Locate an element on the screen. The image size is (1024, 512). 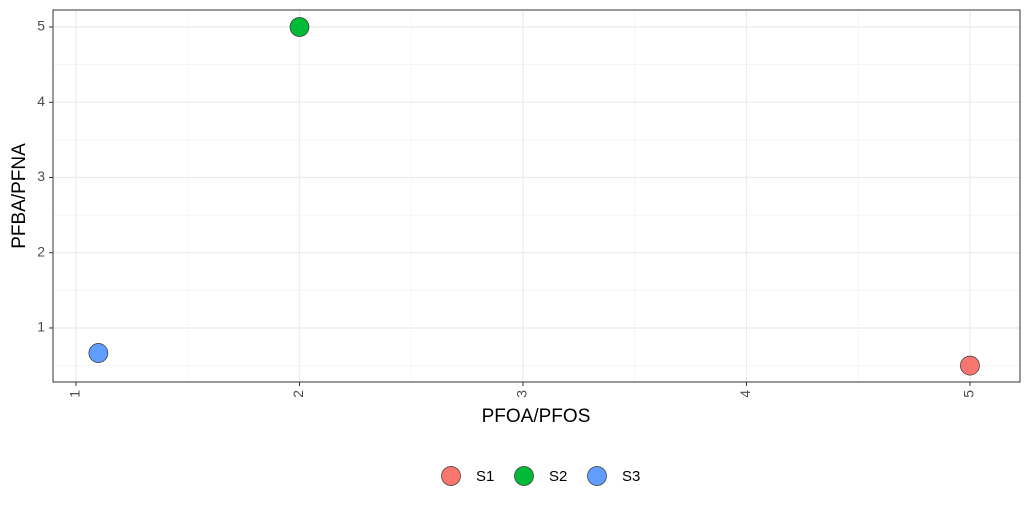
x-axis-title: PFOA/PFOS is located at coordinates (536, 416).